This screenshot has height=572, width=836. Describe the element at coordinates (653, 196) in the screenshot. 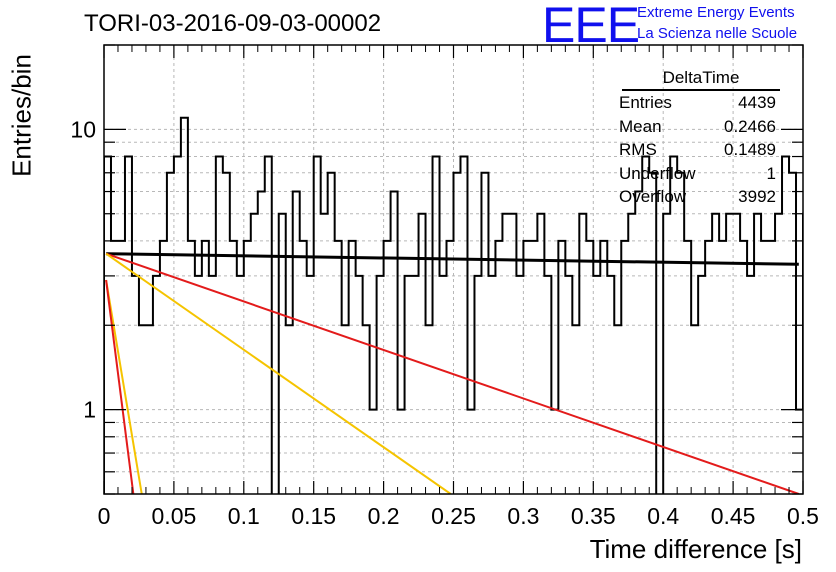

I see `stats-label: Overflow` at that location.